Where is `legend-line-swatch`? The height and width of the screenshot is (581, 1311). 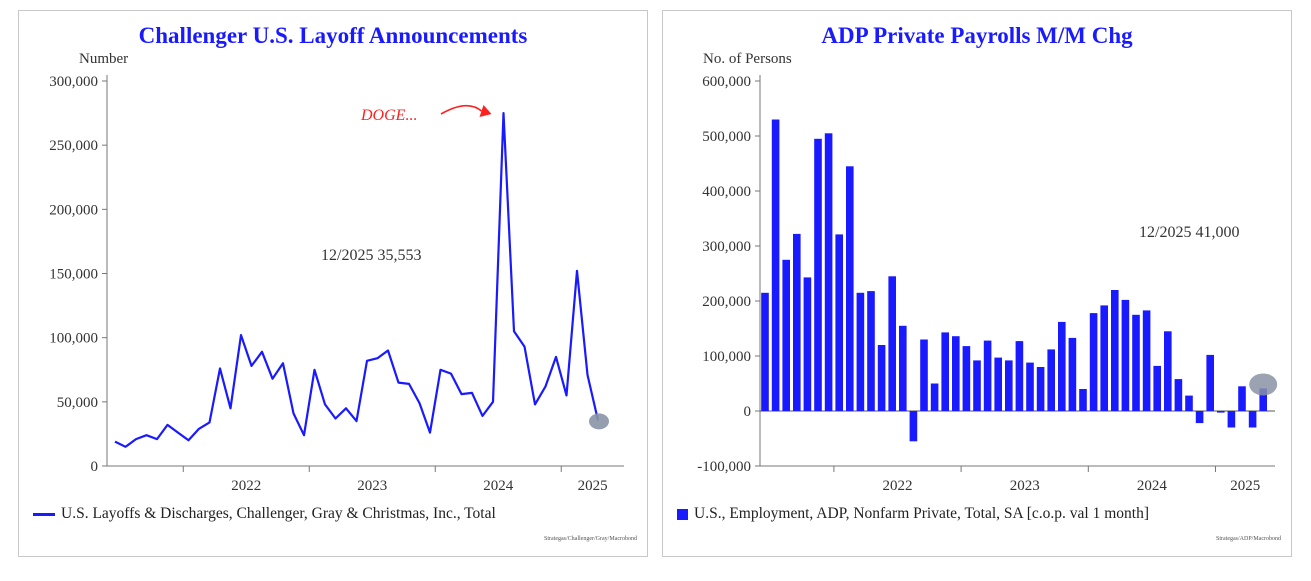 legend-line-swatch is located at coordinates (44, 514).